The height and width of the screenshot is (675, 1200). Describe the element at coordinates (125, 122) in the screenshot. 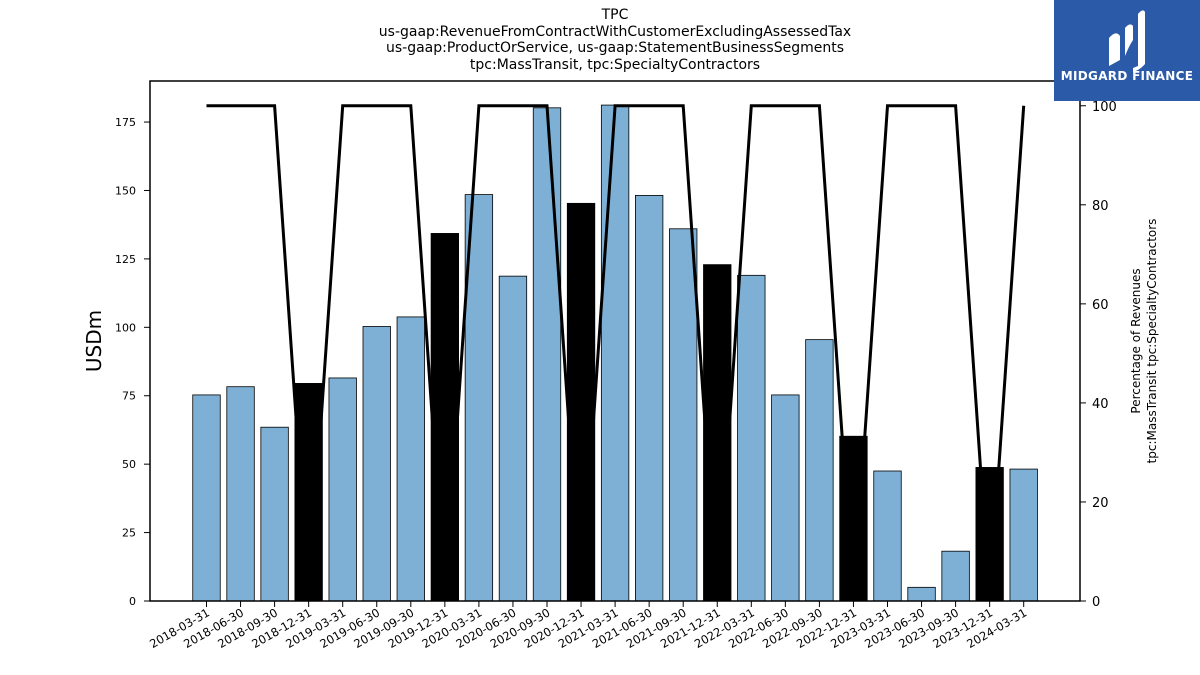

I see `y-tick-label: 175` at that location.